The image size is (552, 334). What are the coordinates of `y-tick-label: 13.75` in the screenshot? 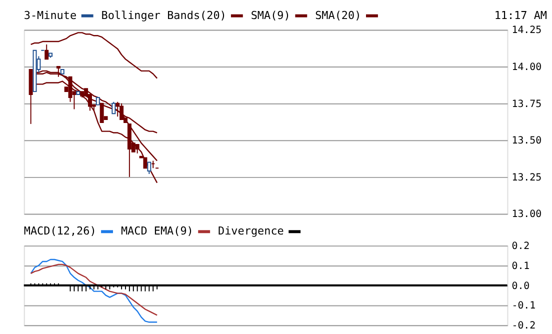 It's located at (527, 104).